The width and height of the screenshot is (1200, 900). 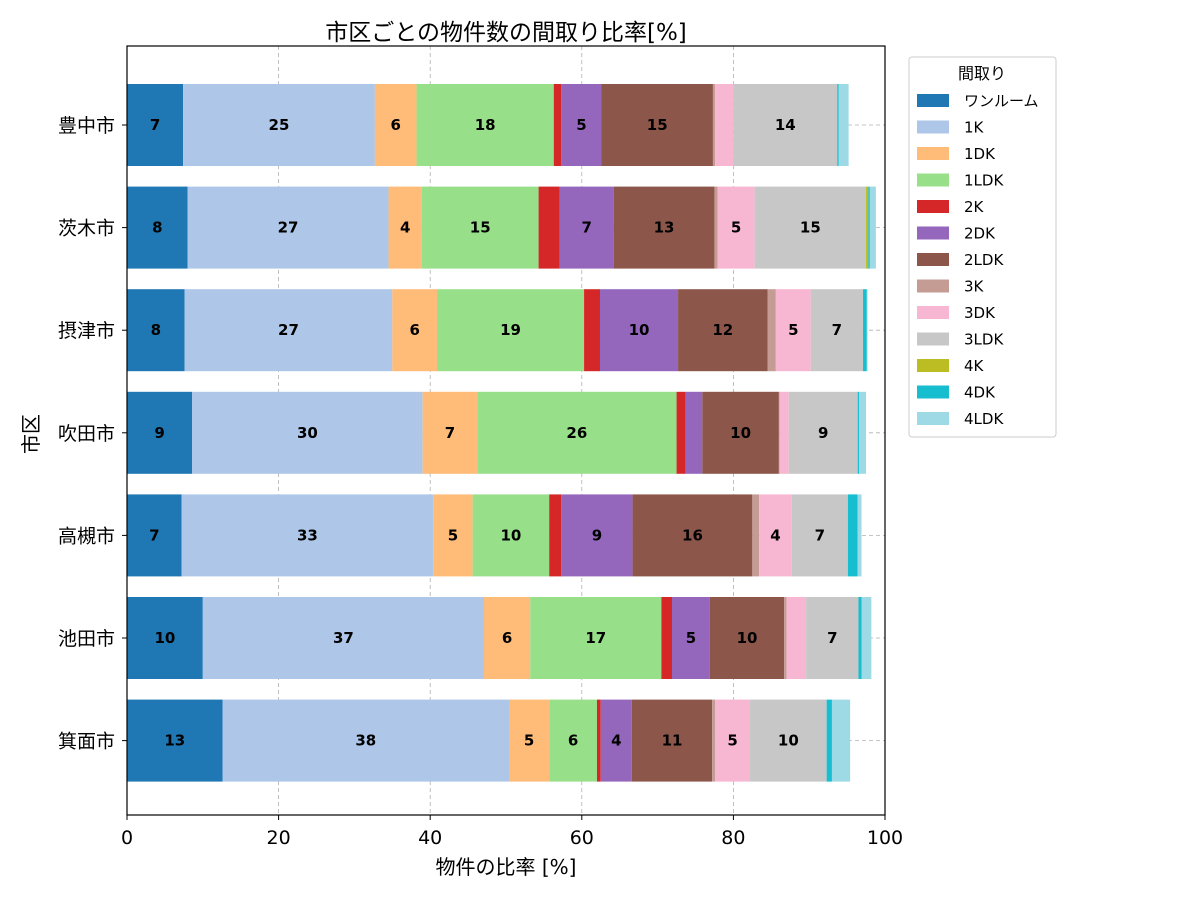 What do you see at coordinates (980, 234) in the screenshot?
I see `legend-entry: 2DK` at bounding box center [980, 234].